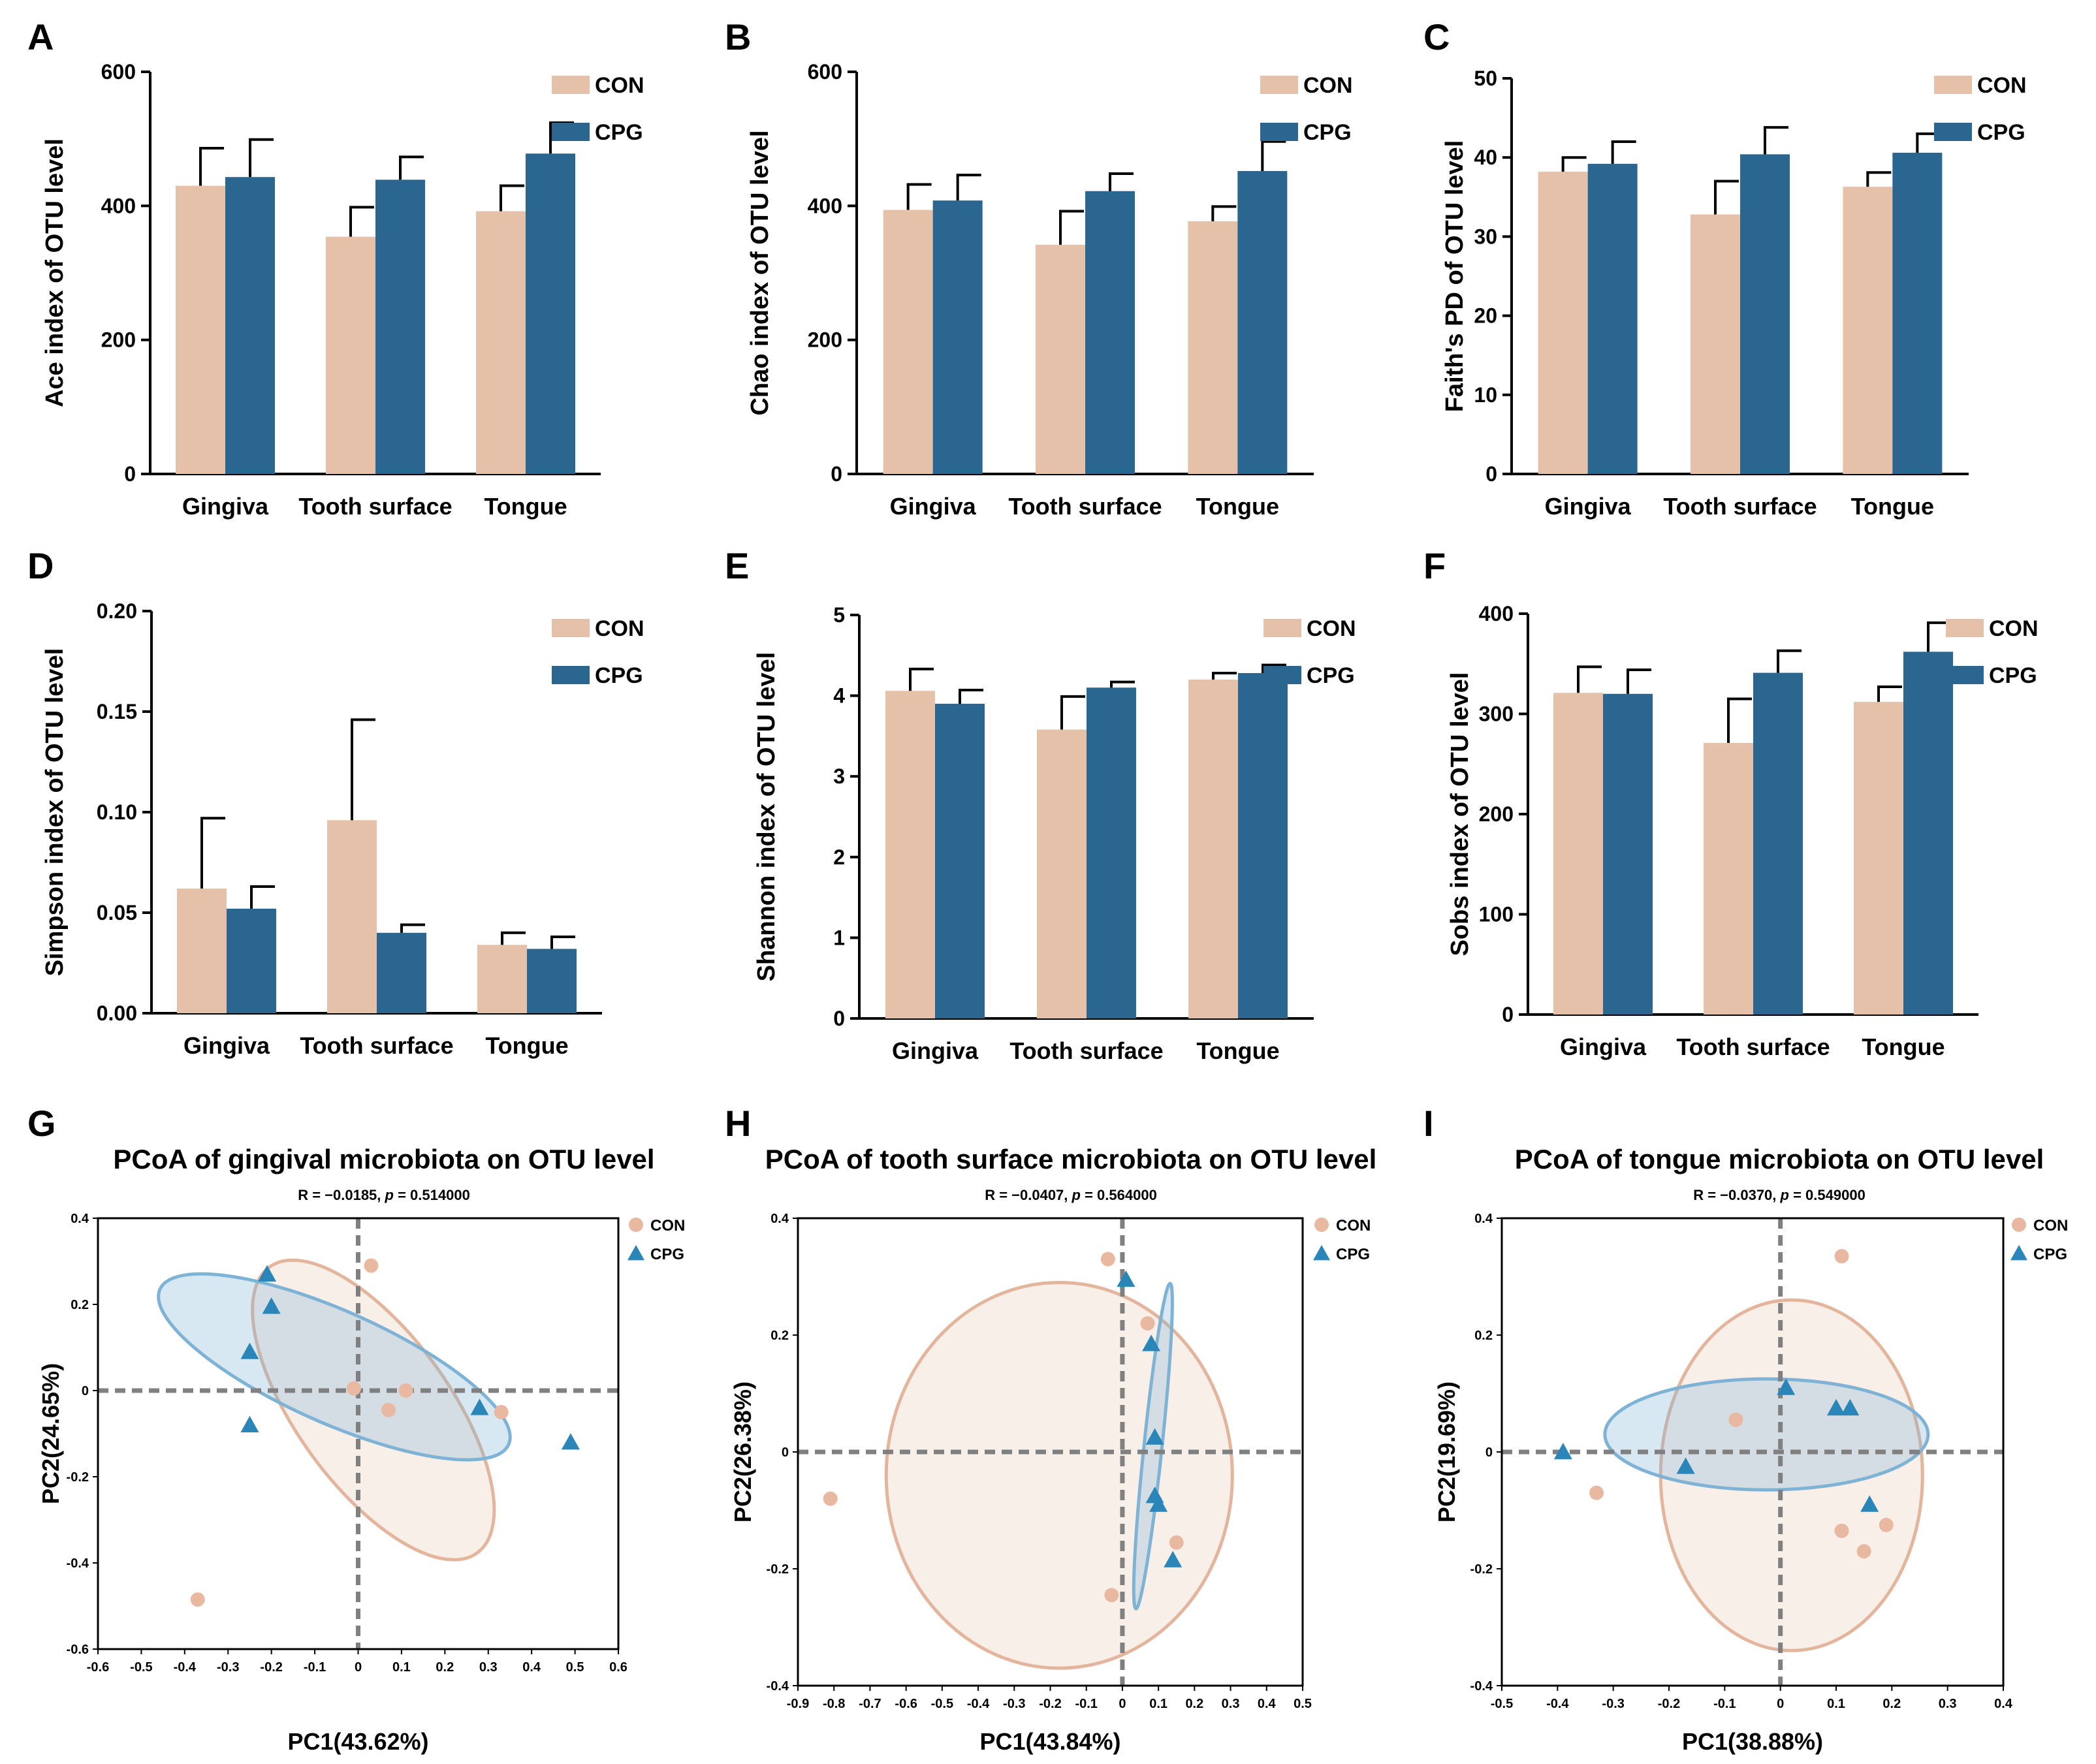  Describe the element at coordinates (80, 1305) in the screenshot. I see `y-tick-label: 0.2` at that location.